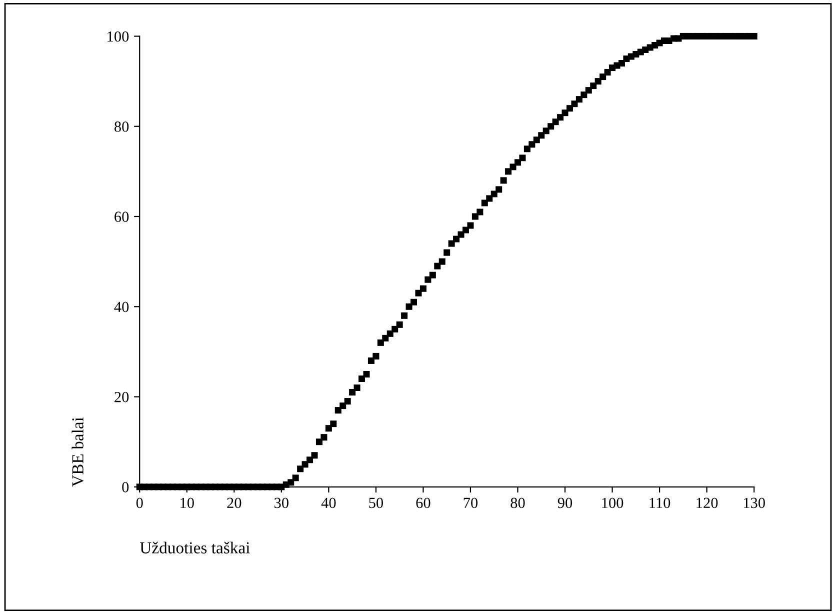  Describe the element at coordinates (139, 503) in the screenshot. I see `x-tick-label: 0` at that location.